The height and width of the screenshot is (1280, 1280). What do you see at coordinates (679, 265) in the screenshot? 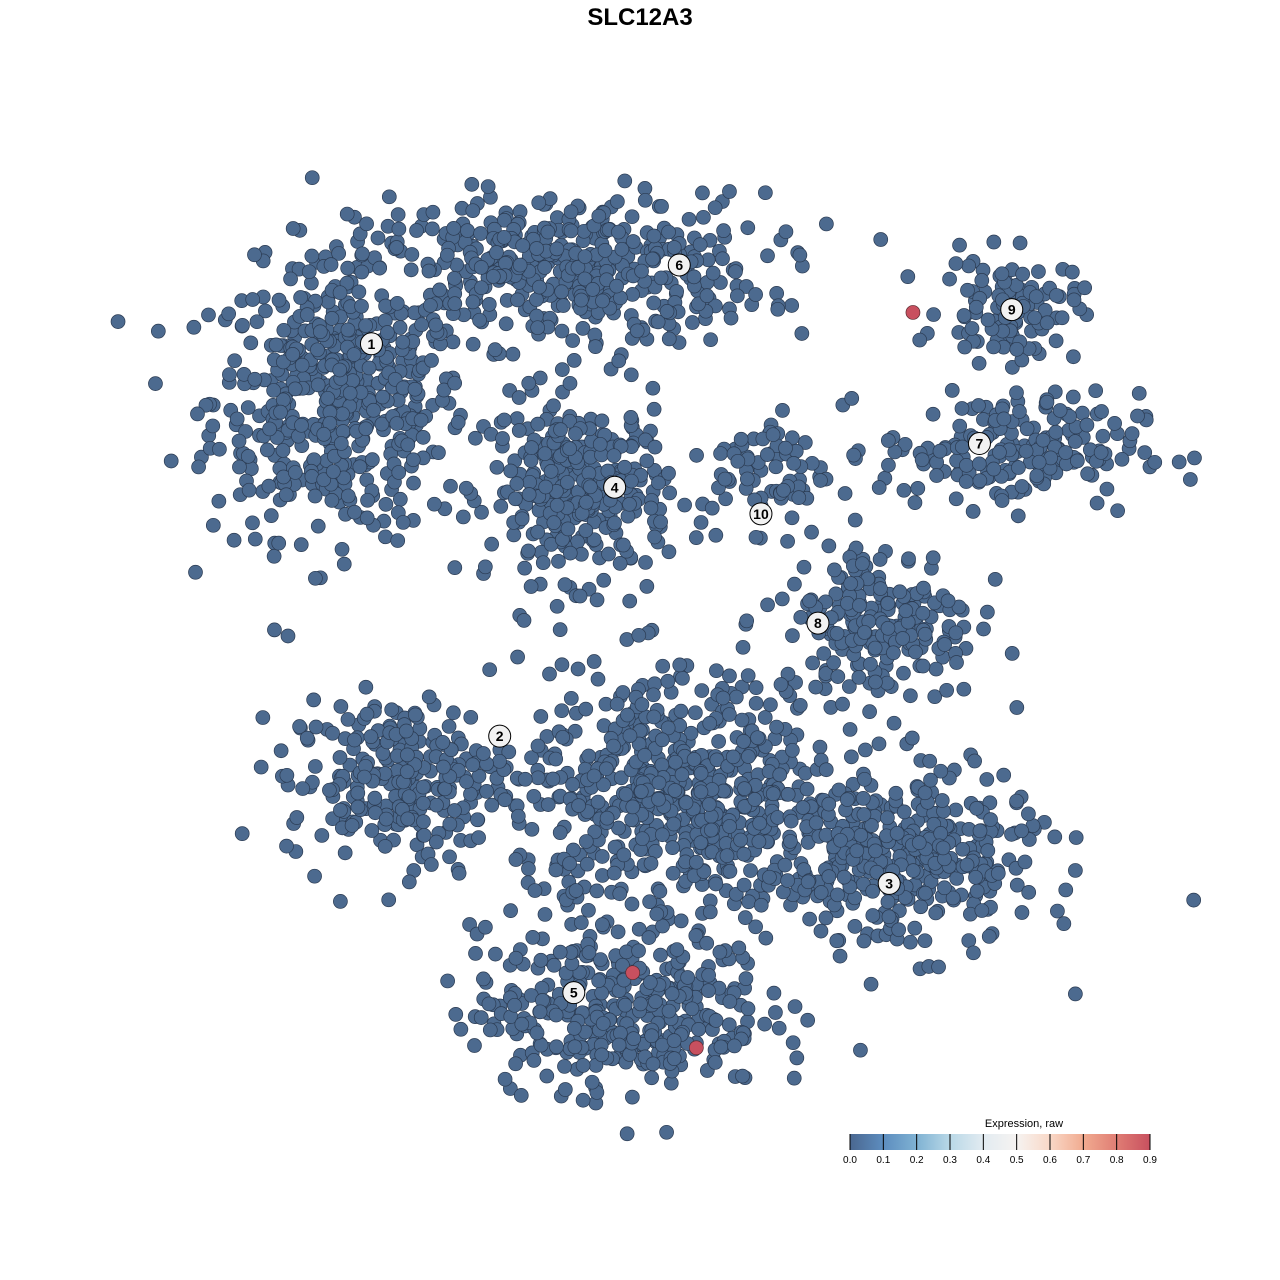
I see `svg-text: 6` at bounding box center [679, 265].